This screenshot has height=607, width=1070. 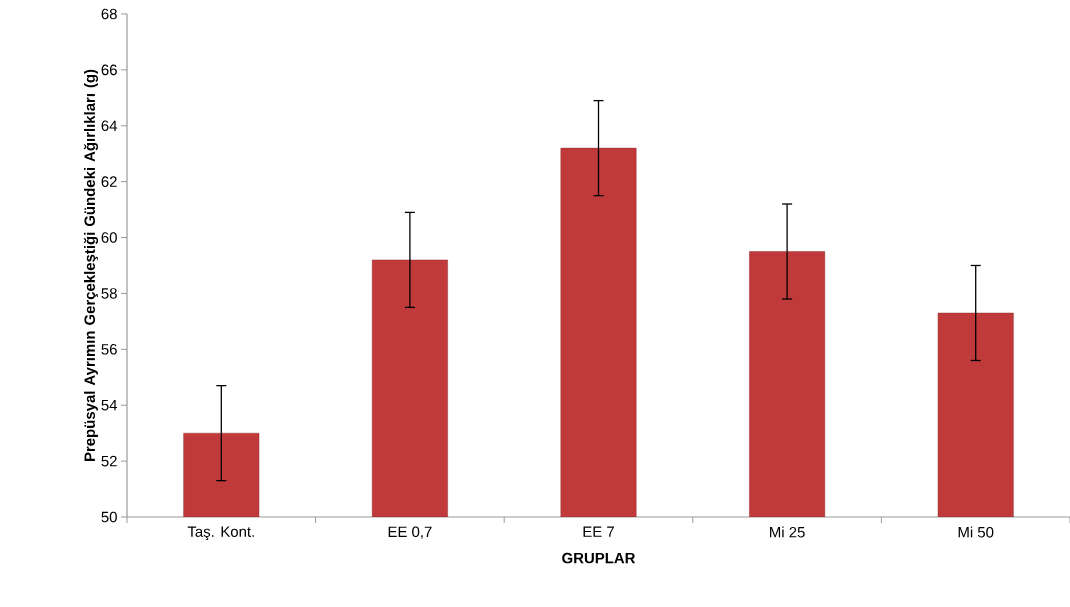 What do you see at coordinates (220, 533) in the screenshot?
I see `x-tick-label: Taş. Kont.` at bounding box center [220, 533].